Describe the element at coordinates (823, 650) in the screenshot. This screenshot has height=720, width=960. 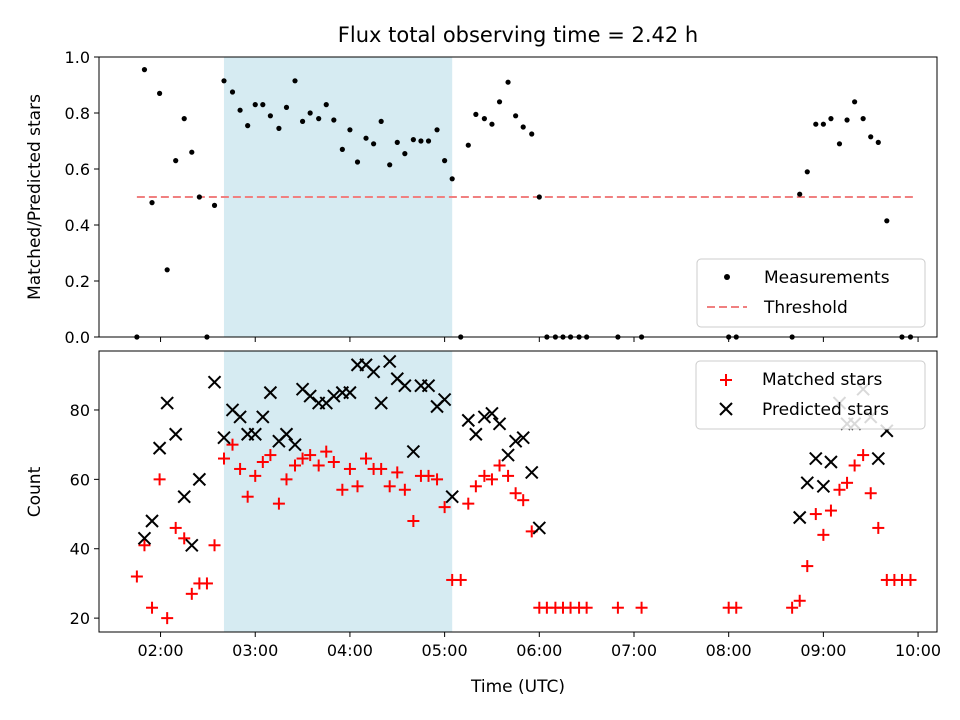
I see `x-tick-label: 09:00` at that location.